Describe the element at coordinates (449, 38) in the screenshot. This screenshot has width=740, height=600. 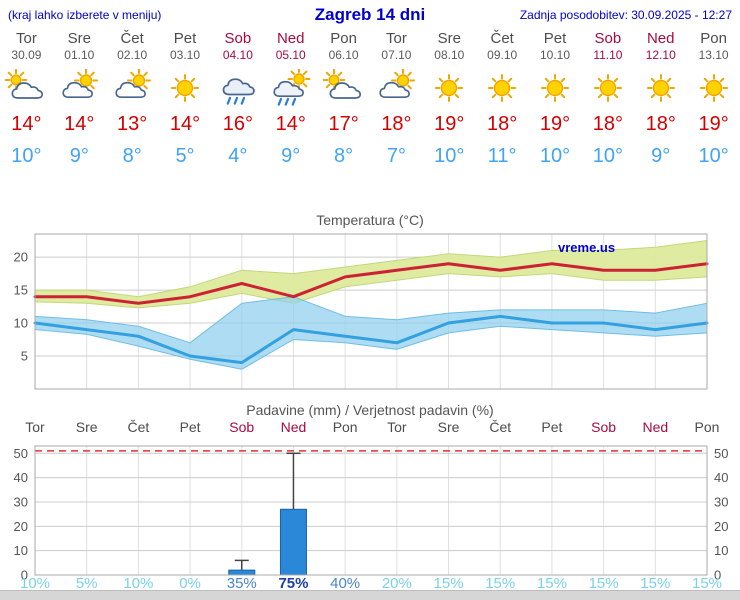
I see `day-name: Sre` at that location.